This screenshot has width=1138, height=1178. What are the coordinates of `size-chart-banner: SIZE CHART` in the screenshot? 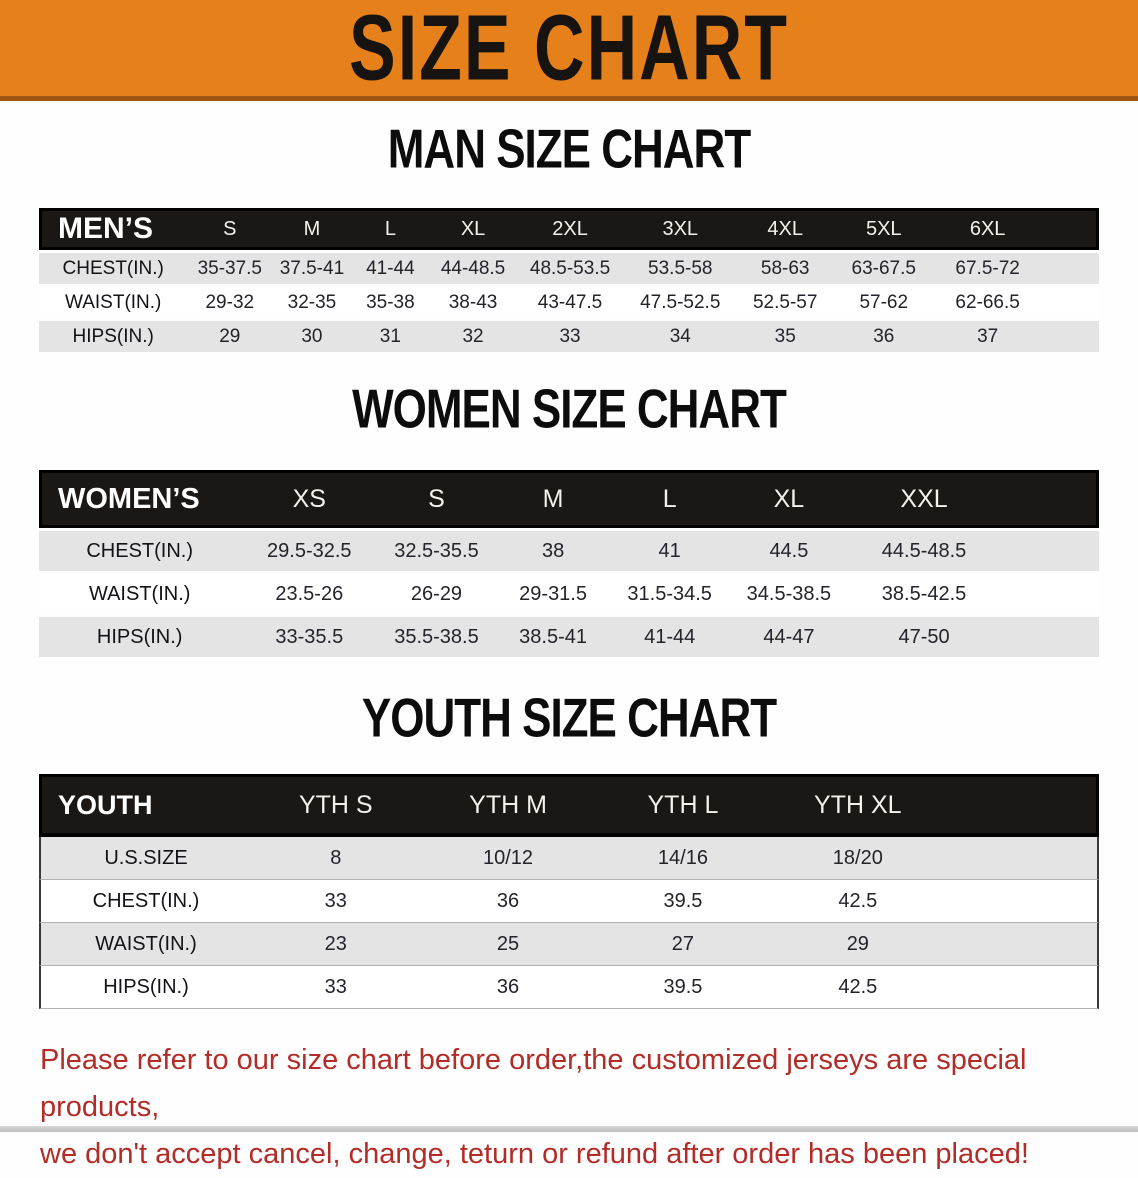 It's located at (569, 50).